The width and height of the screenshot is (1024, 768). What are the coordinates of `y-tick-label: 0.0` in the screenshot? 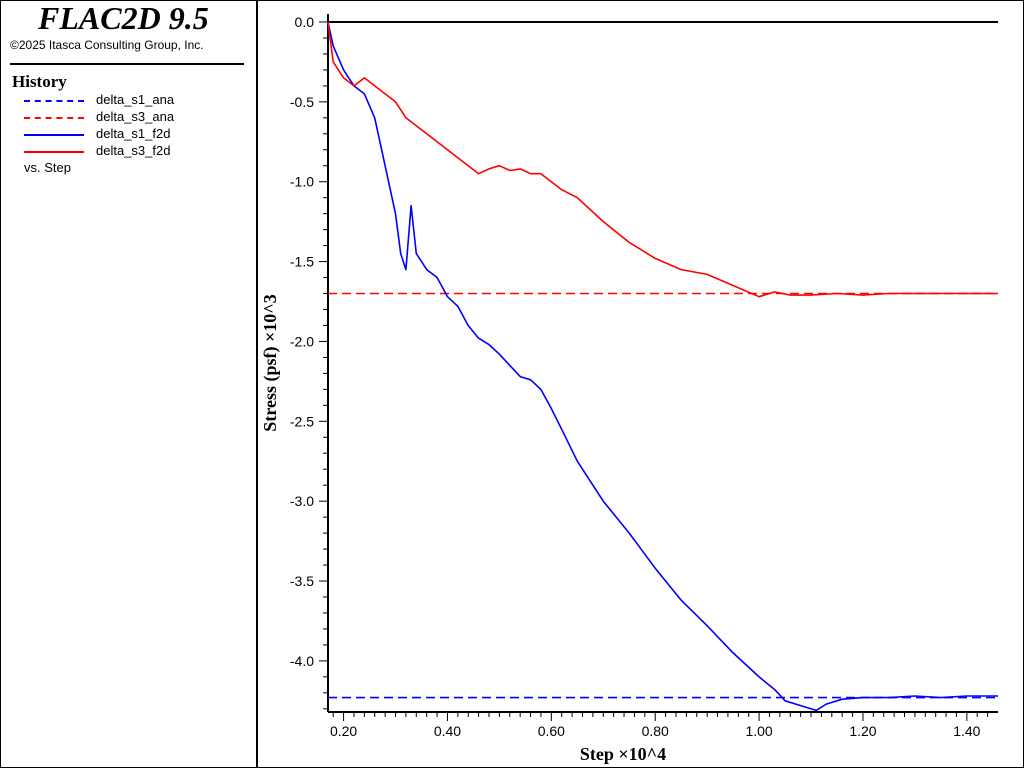 It's located at (305, 22).